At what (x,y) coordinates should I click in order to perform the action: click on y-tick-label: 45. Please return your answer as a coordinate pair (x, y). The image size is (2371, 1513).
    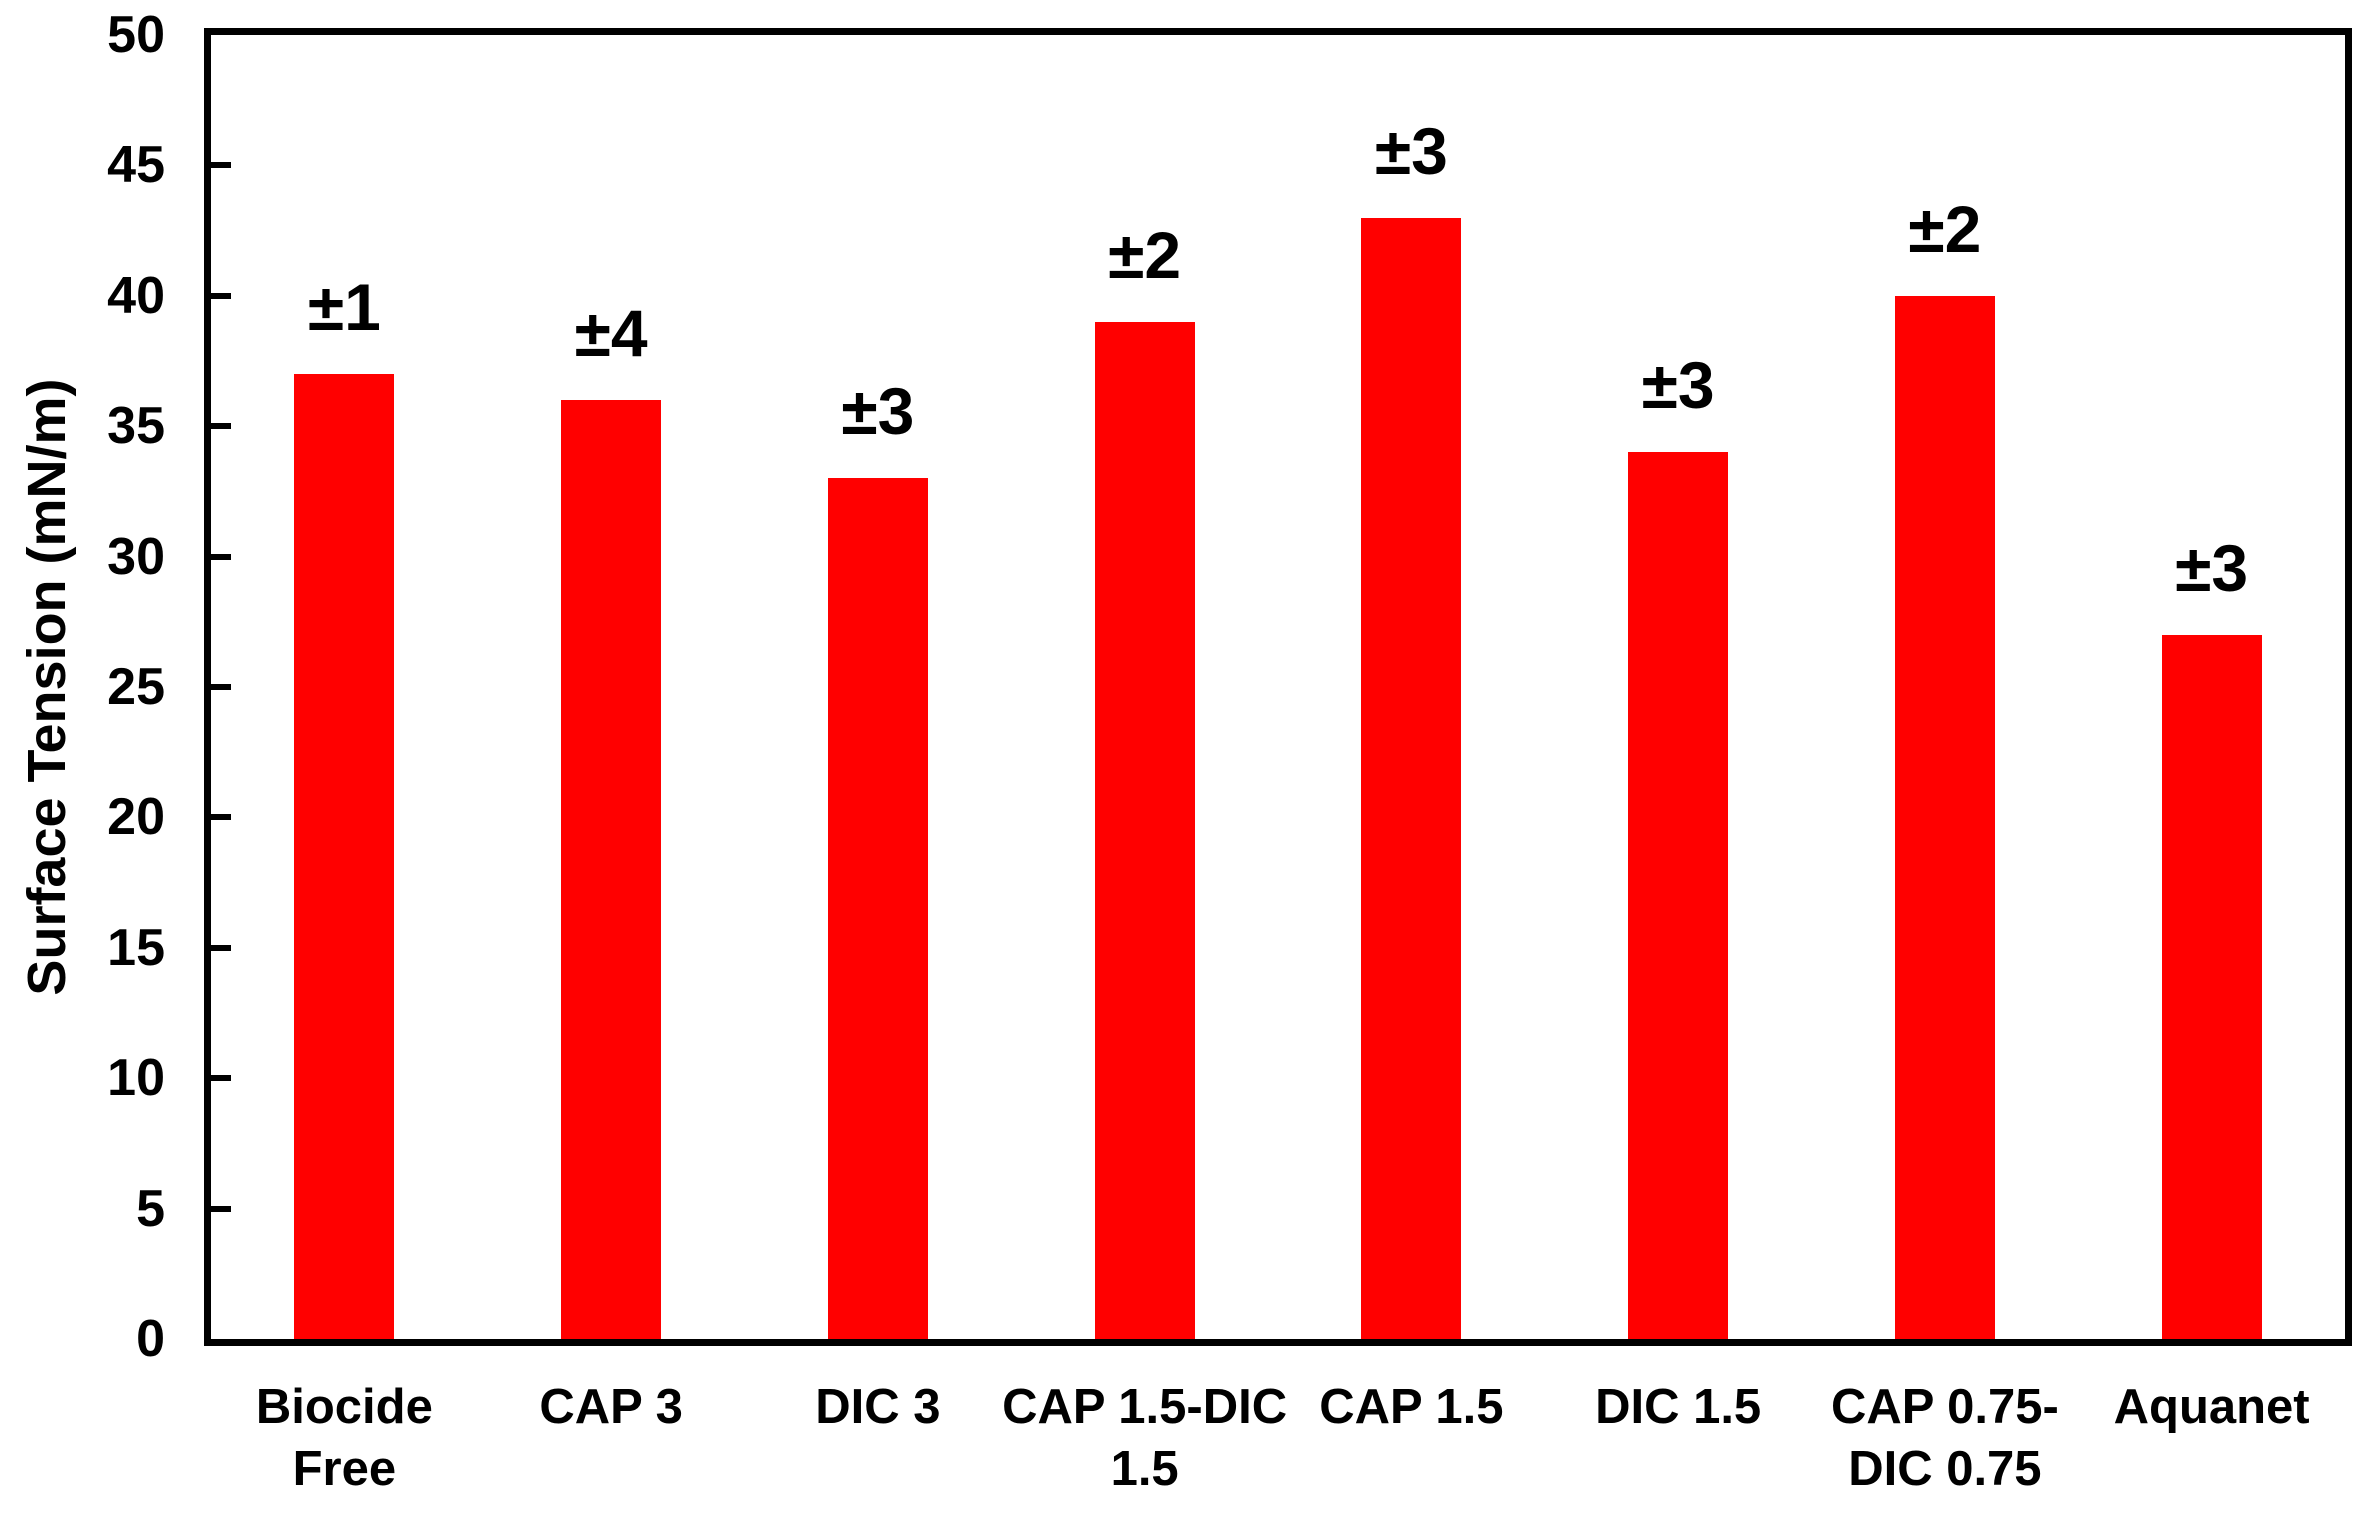
    Looking at the image, I should click on (136, 165).